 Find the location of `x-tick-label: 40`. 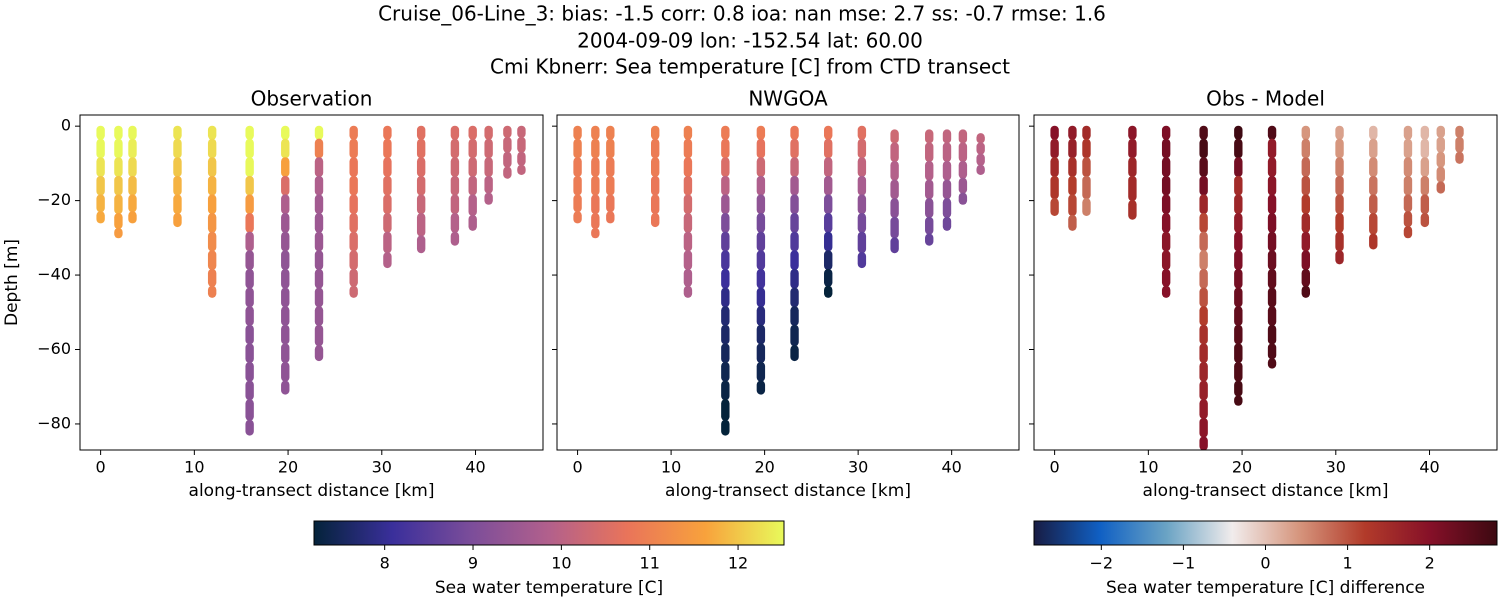

x-tick-label: 40 is located at coordinates (475, 467).